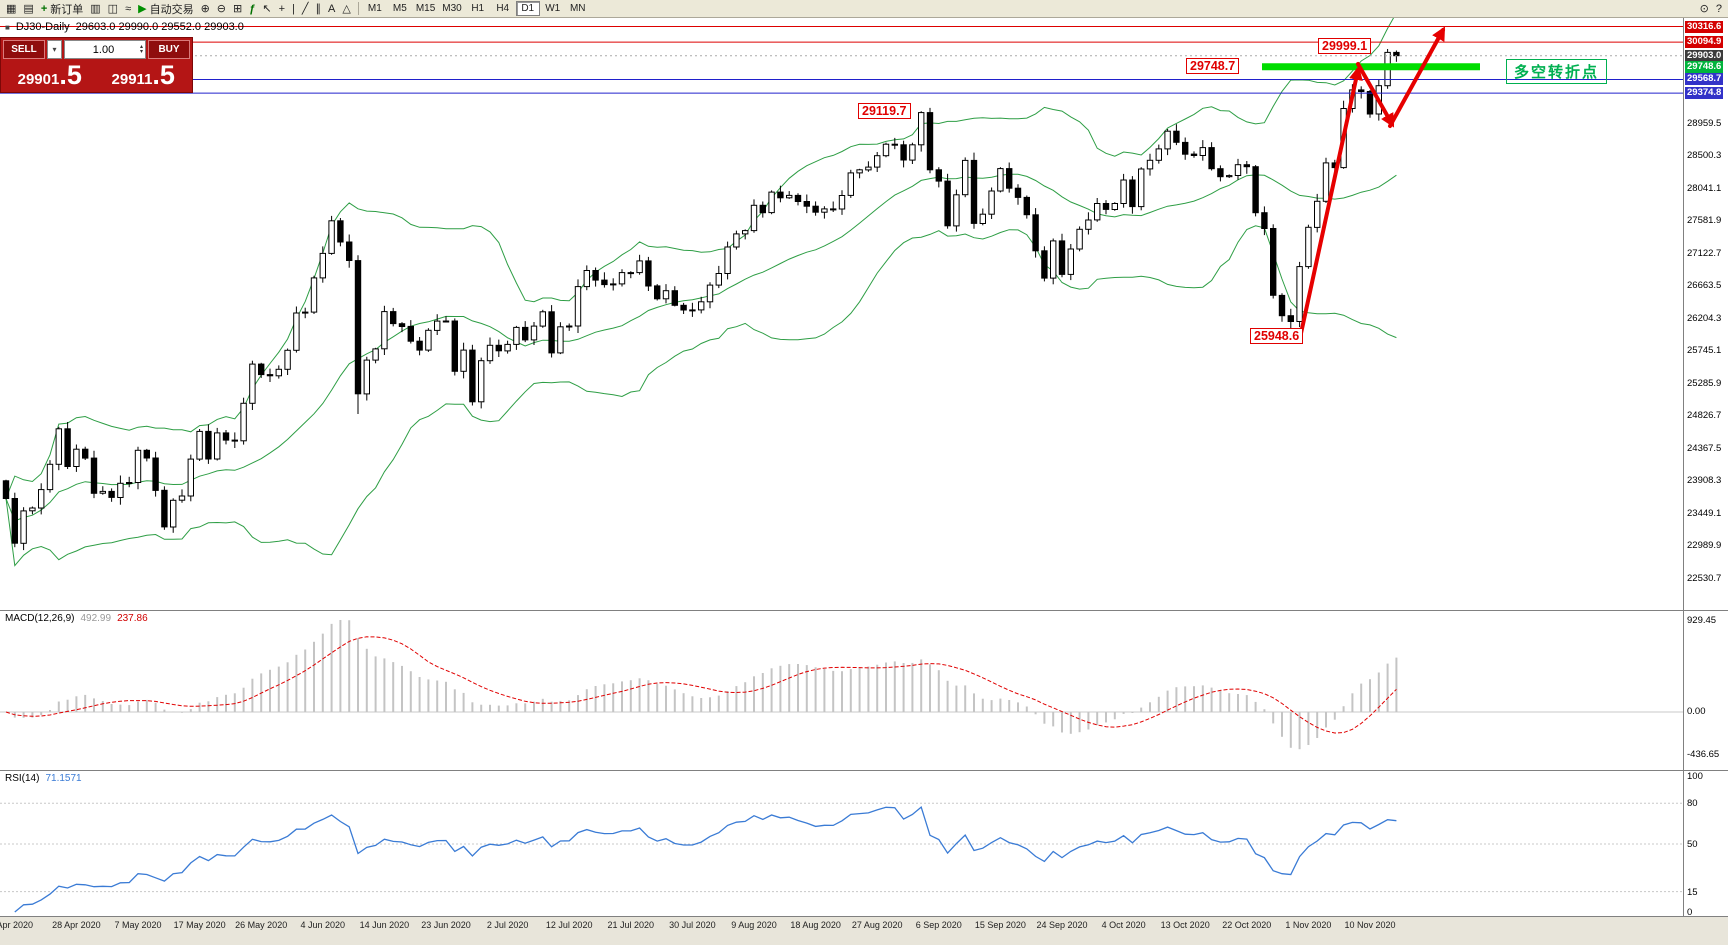 This screenshot has height=945, width=1728. I want to click on rsi-panel-area, so click(841, 843).